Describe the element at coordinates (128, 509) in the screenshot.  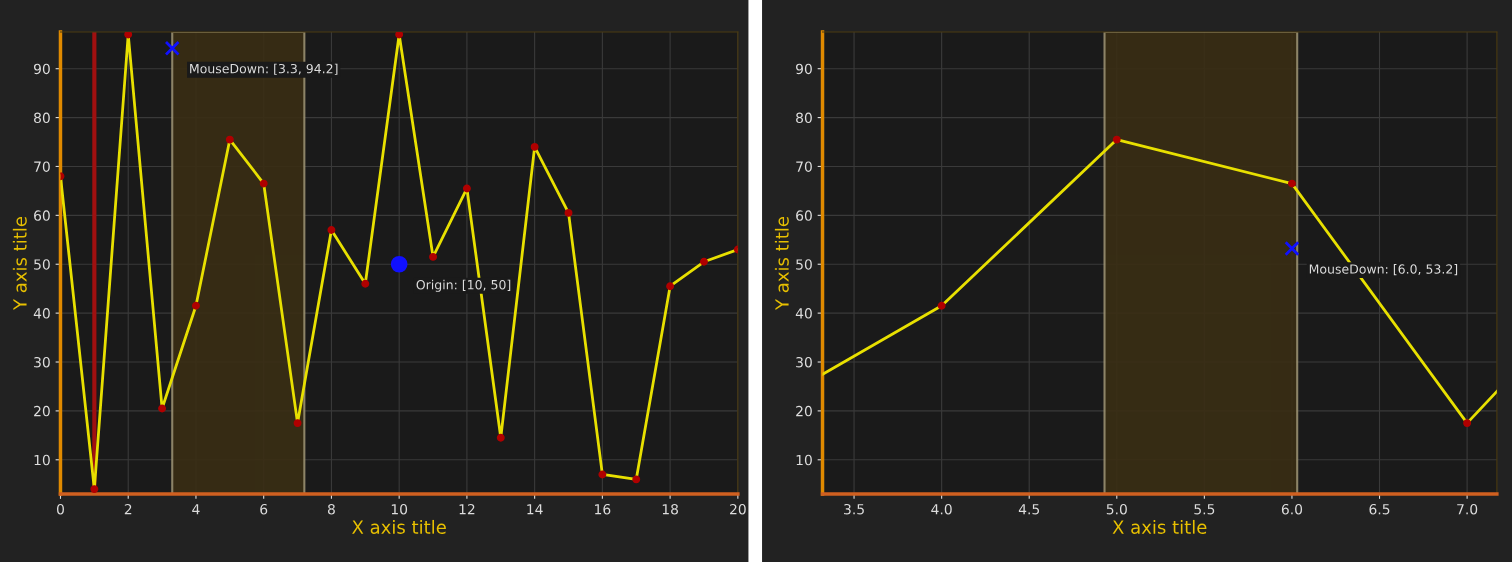
I see `x-tick-label: 2` at that location.